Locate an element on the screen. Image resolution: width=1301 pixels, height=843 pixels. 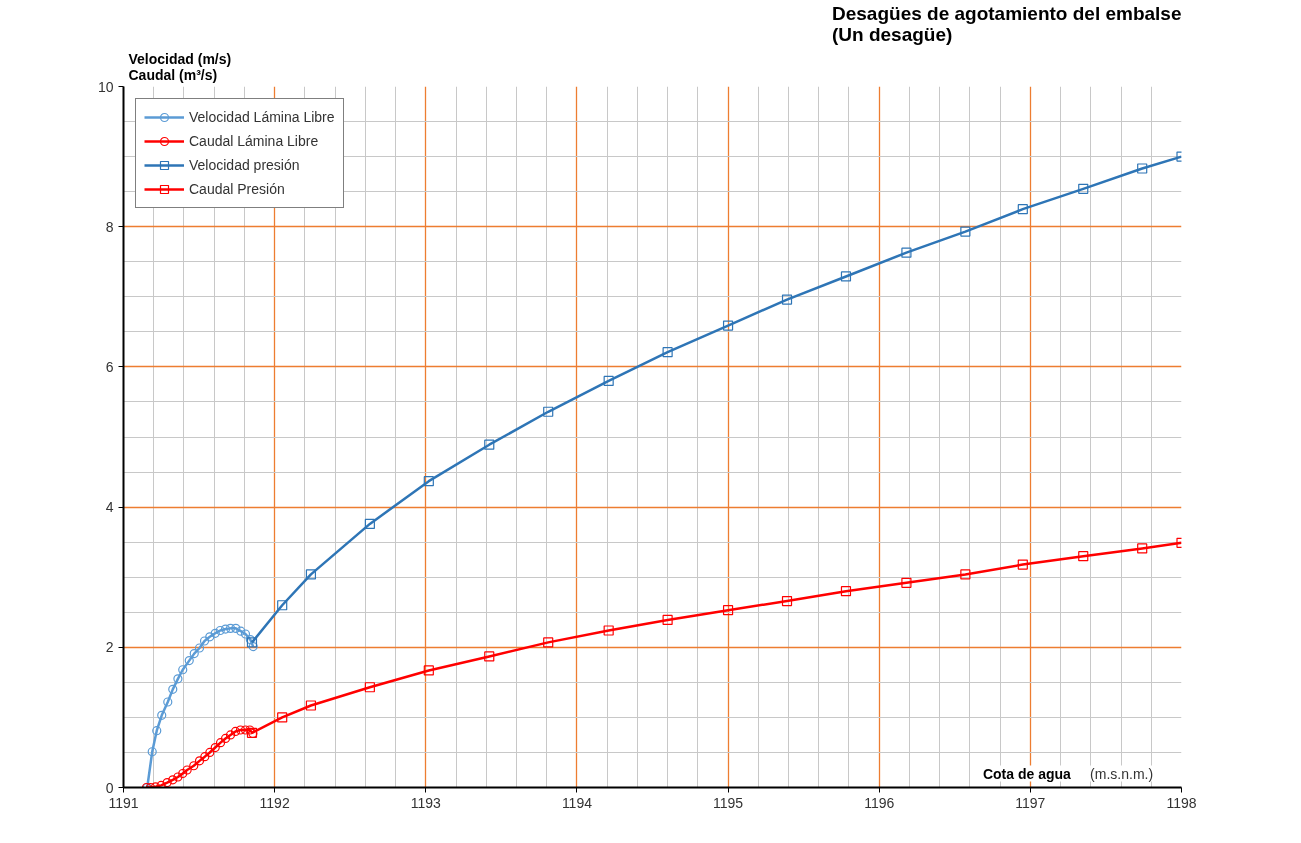
chart-title: Desagües de agotamiento del embalse (Un desagüe) is located at coordinates (1006, 23).